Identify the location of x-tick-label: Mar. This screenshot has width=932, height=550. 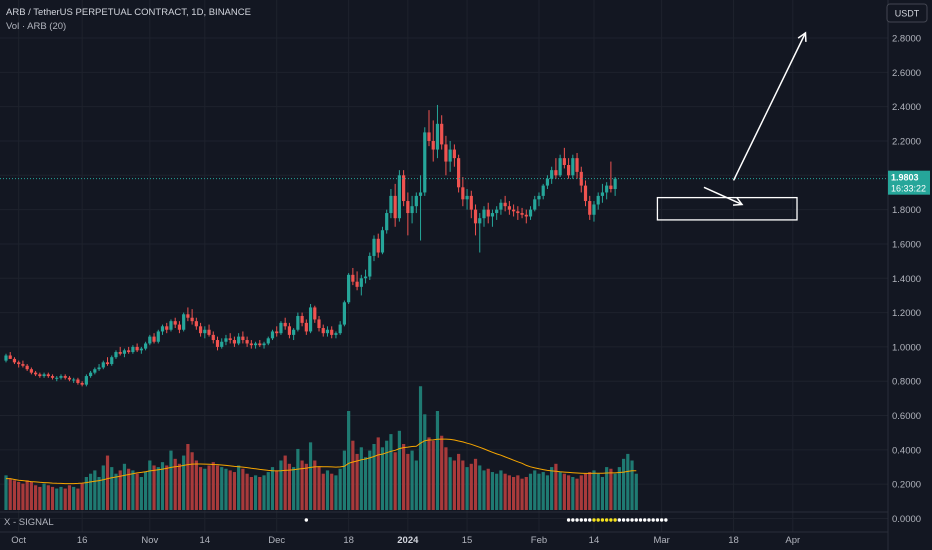
(661, 540).